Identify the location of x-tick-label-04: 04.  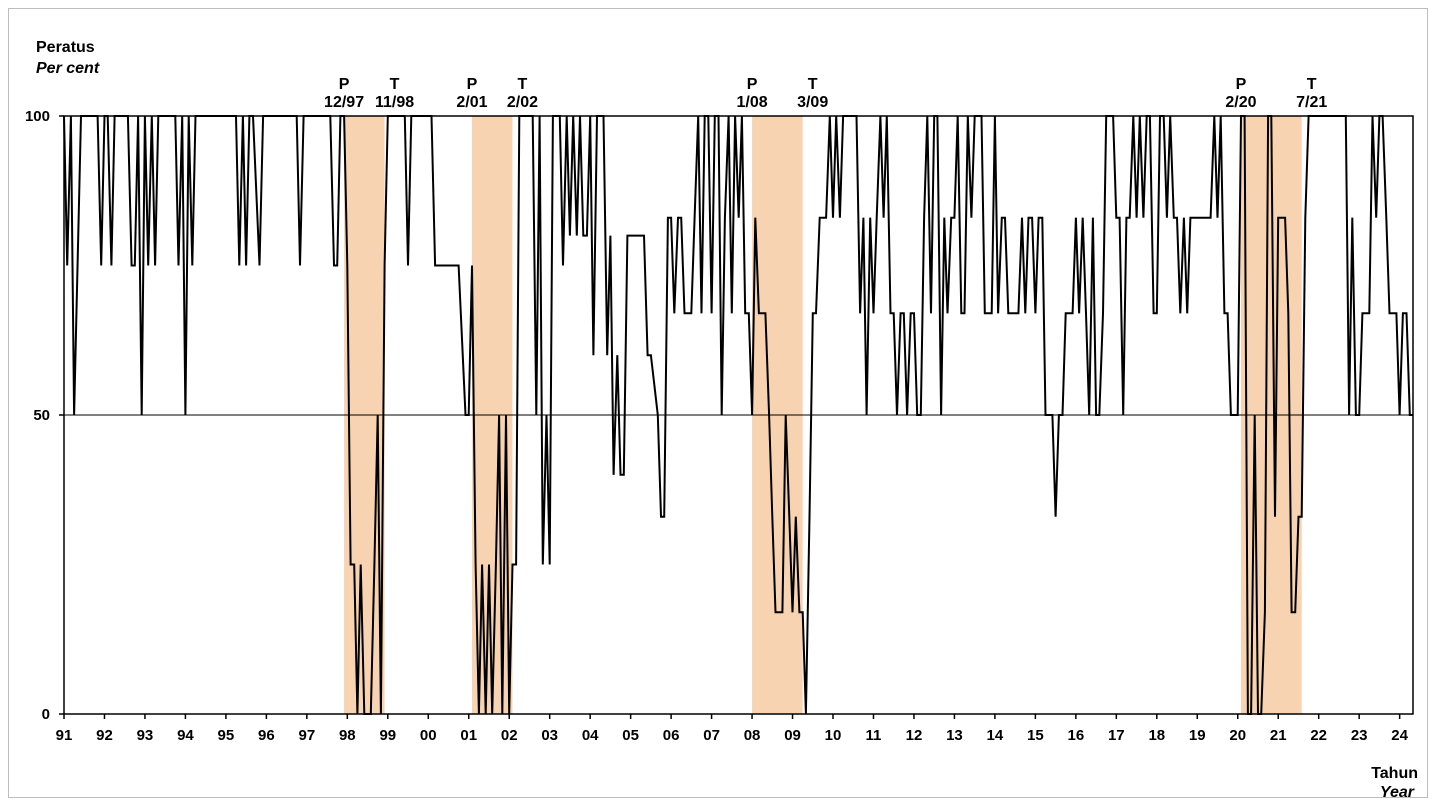
(590, 735).